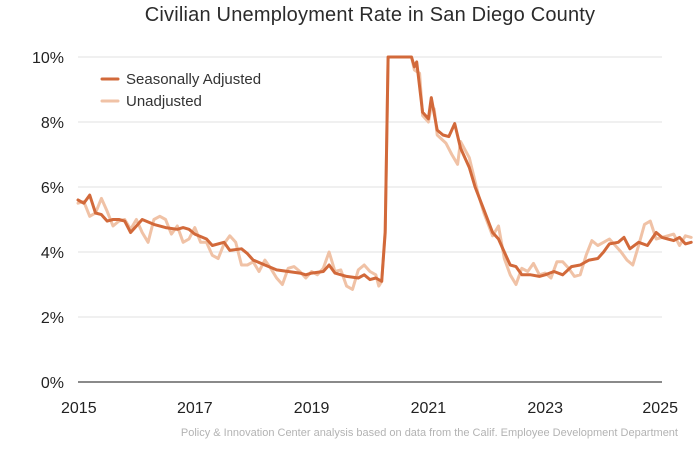  Describe the element at coordinates (545, 408) in the screenshot. I see `x-tick-label: 2023` at that location.